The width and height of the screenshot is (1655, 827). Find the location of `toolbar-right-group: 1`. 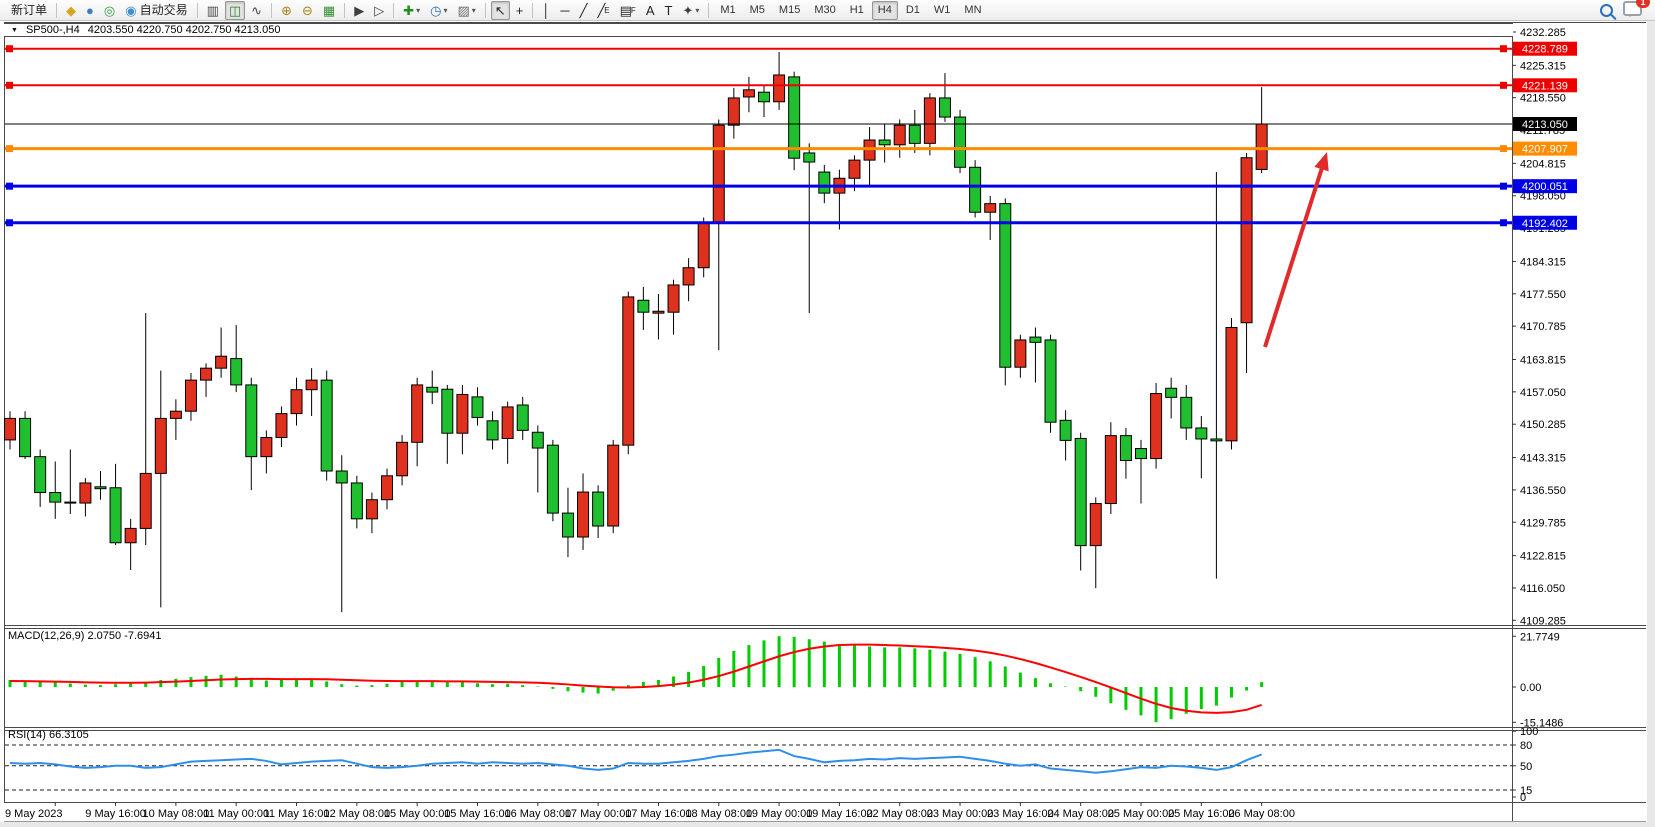

toolbar-right-group: 1 is located at coordinates (1625, 9).